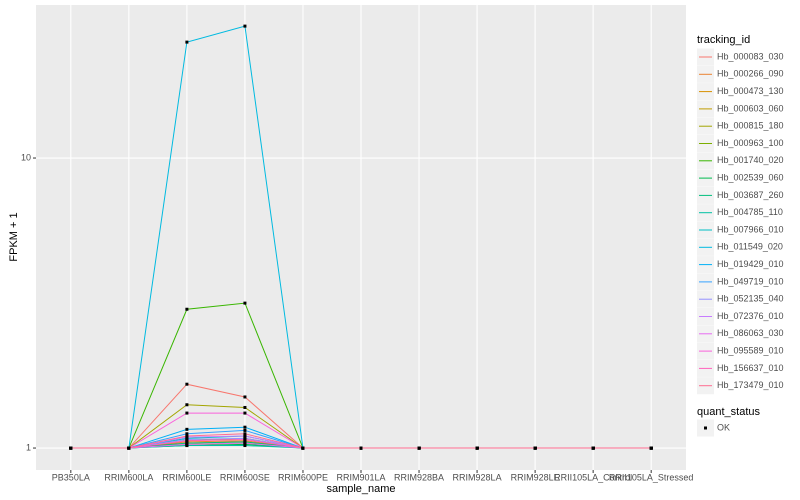  What do you see at coordinates (750, 212) in the screenshot?
I see `legend-label: Hb_004785_110` at bounding box center [750, 212].